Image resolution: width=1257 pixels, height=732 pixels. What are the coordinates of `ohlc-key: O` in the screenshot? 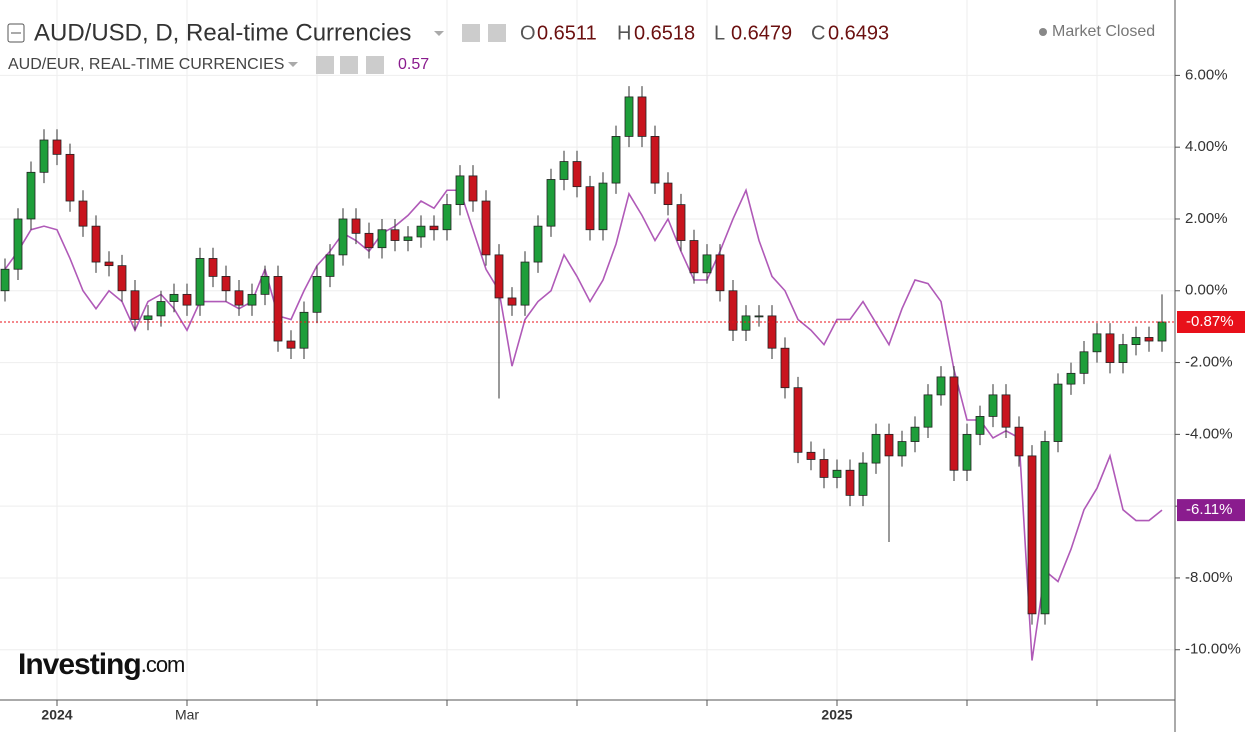 It's located at (528, 33).